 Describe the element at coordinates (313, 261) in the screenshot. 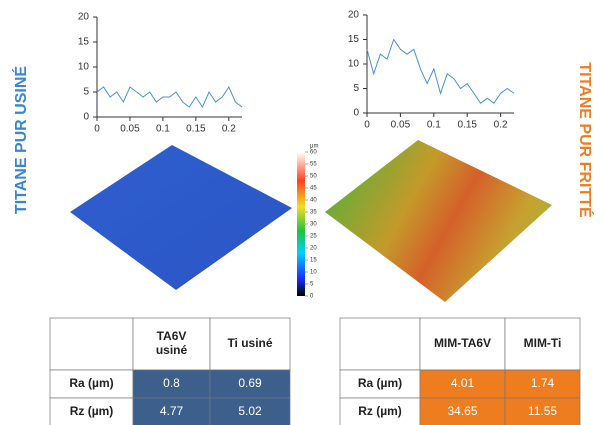

I see `color-tick-label: 15` at that location.